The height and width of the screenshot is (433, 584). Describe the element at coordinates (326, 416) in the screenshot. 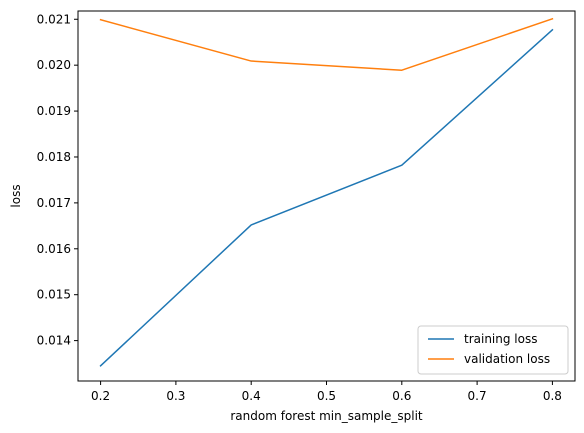

I see `x-axis-label: random forest min_sample_split` at that location.